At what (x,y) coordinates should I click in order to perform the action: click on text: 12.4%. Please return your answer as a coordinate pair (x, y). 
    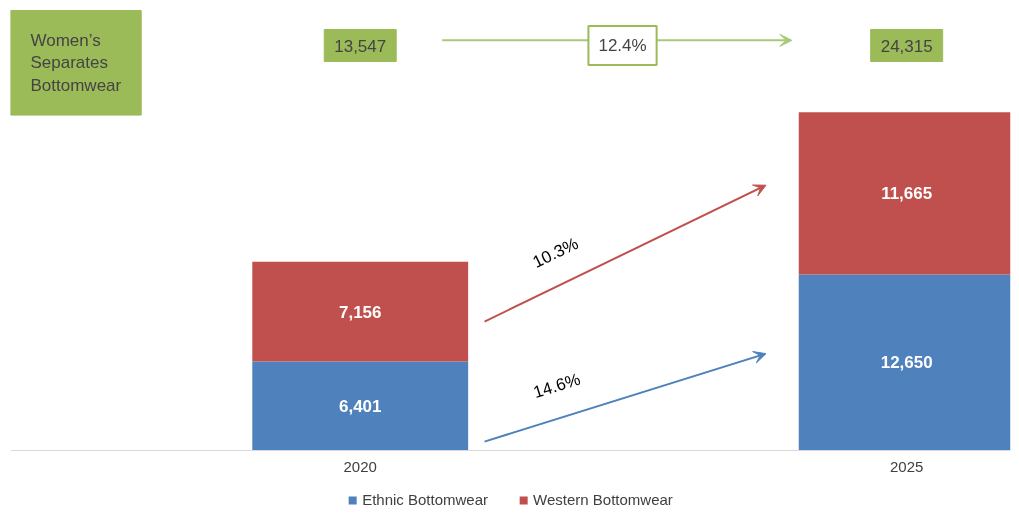
    Looking at the image, I should click on (622, 45).